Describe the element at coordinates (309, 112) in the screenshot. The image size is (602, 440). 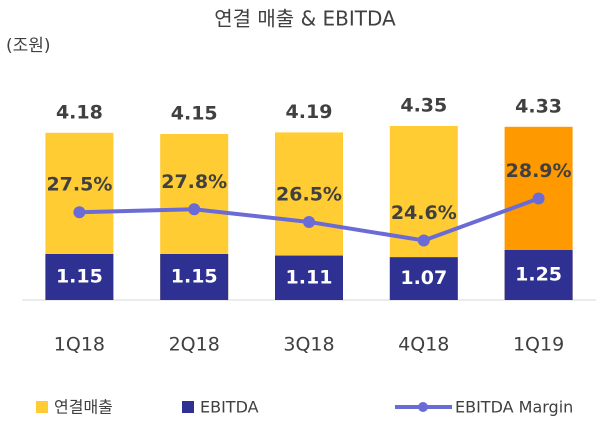
I see `revenue-label: 4.19` at that location.